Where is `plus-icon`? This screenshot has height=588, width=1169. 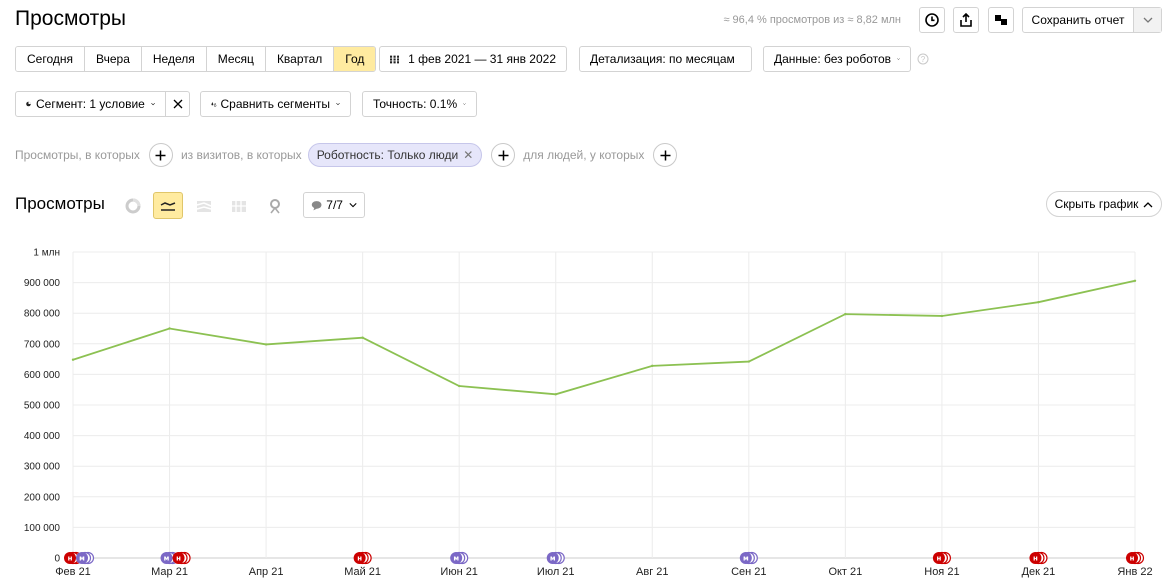
plus-icon is located at coordinates (503, 155).